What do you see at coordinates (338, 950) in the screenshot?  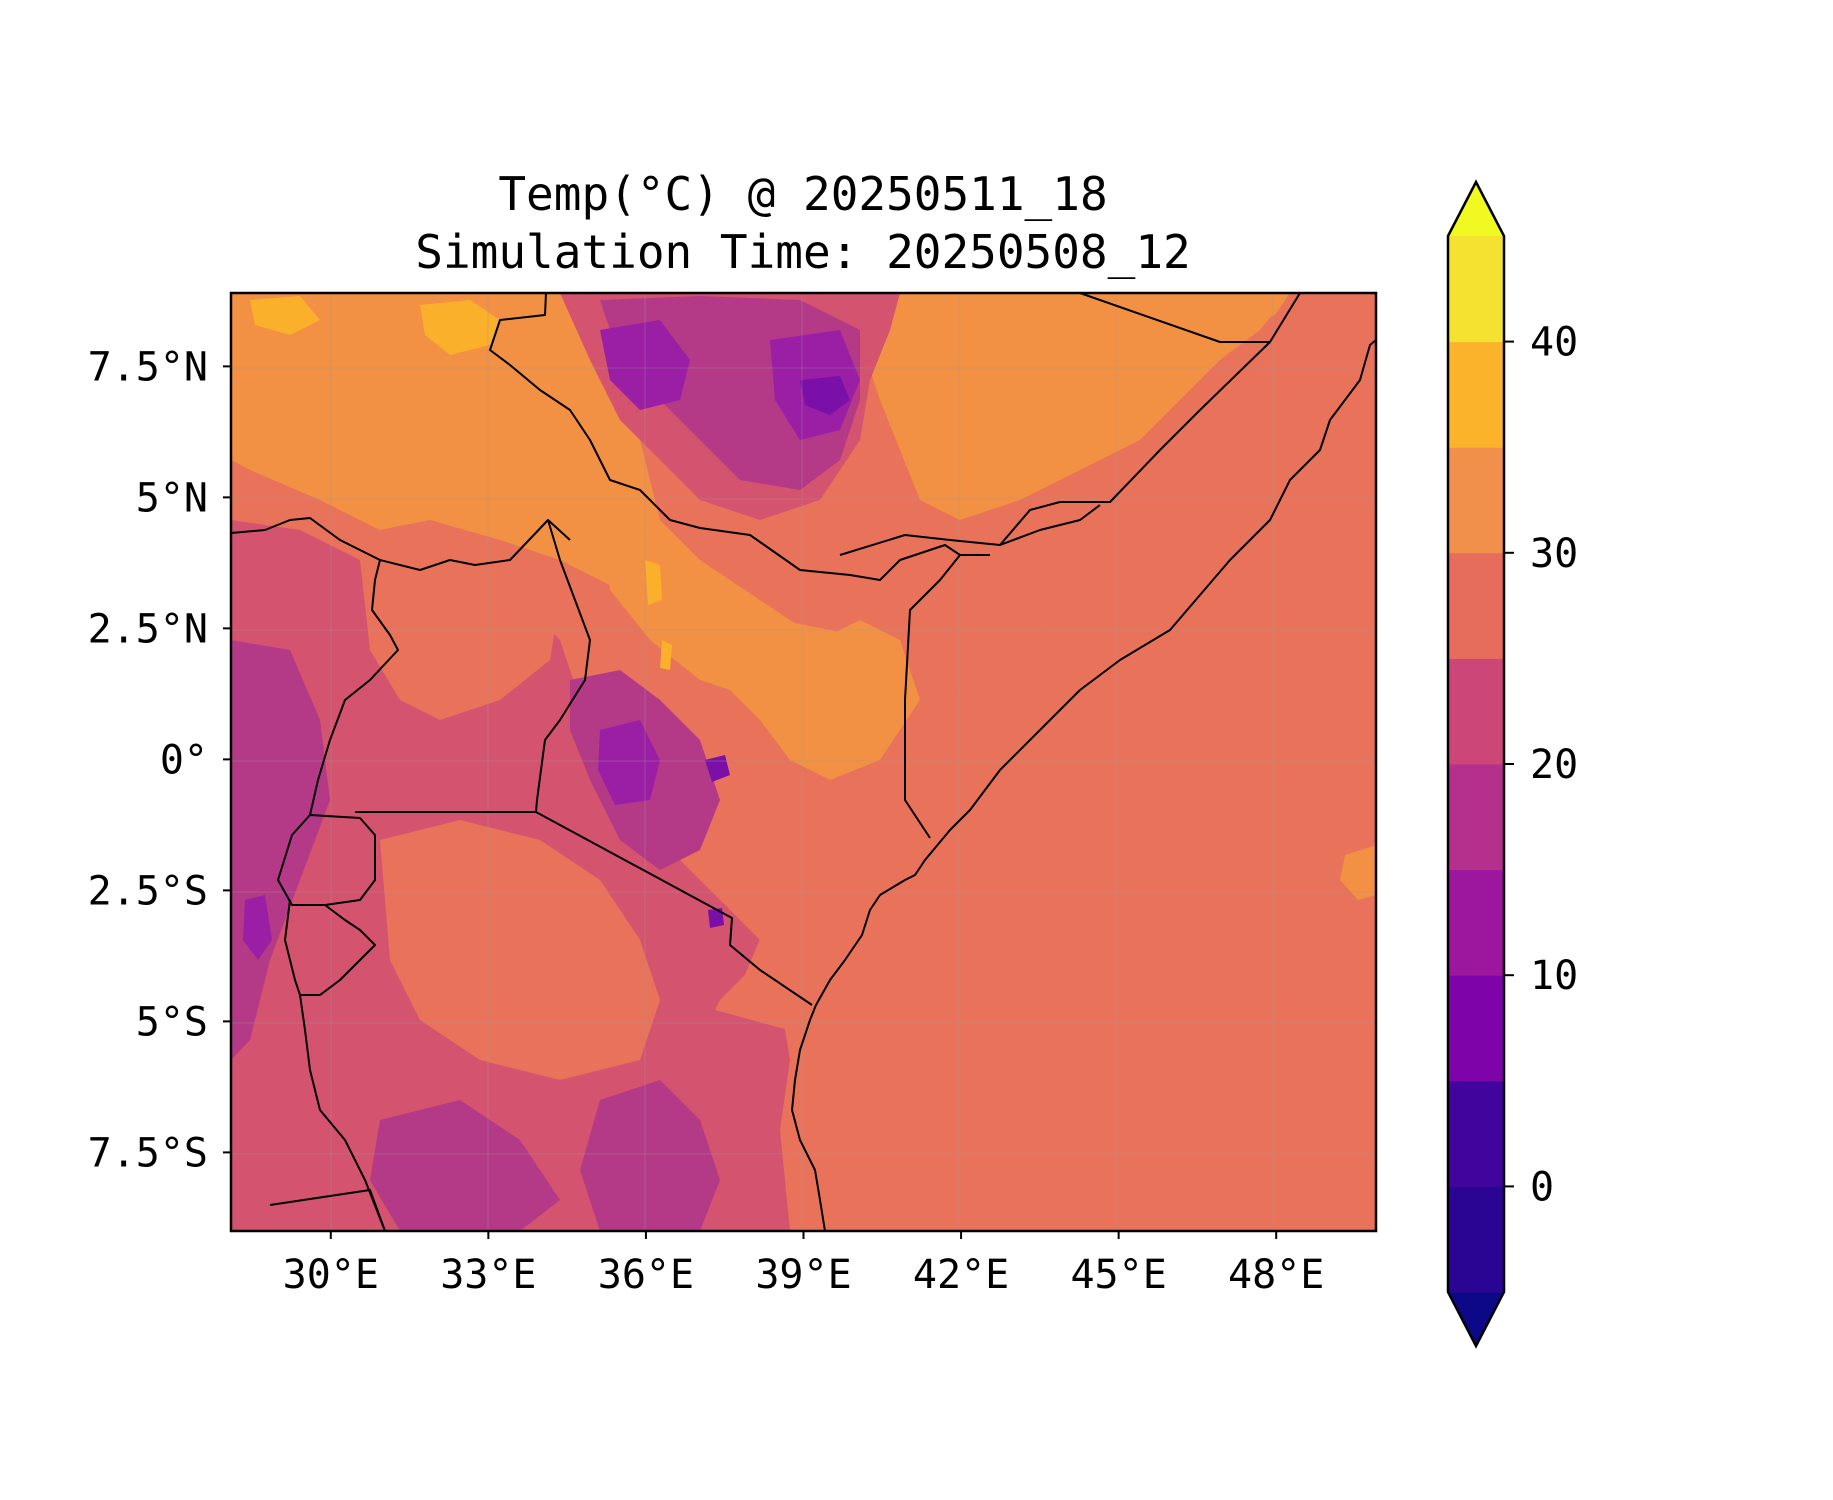 I see `border-burundi-tanzania` at bounding box center [338, 950].